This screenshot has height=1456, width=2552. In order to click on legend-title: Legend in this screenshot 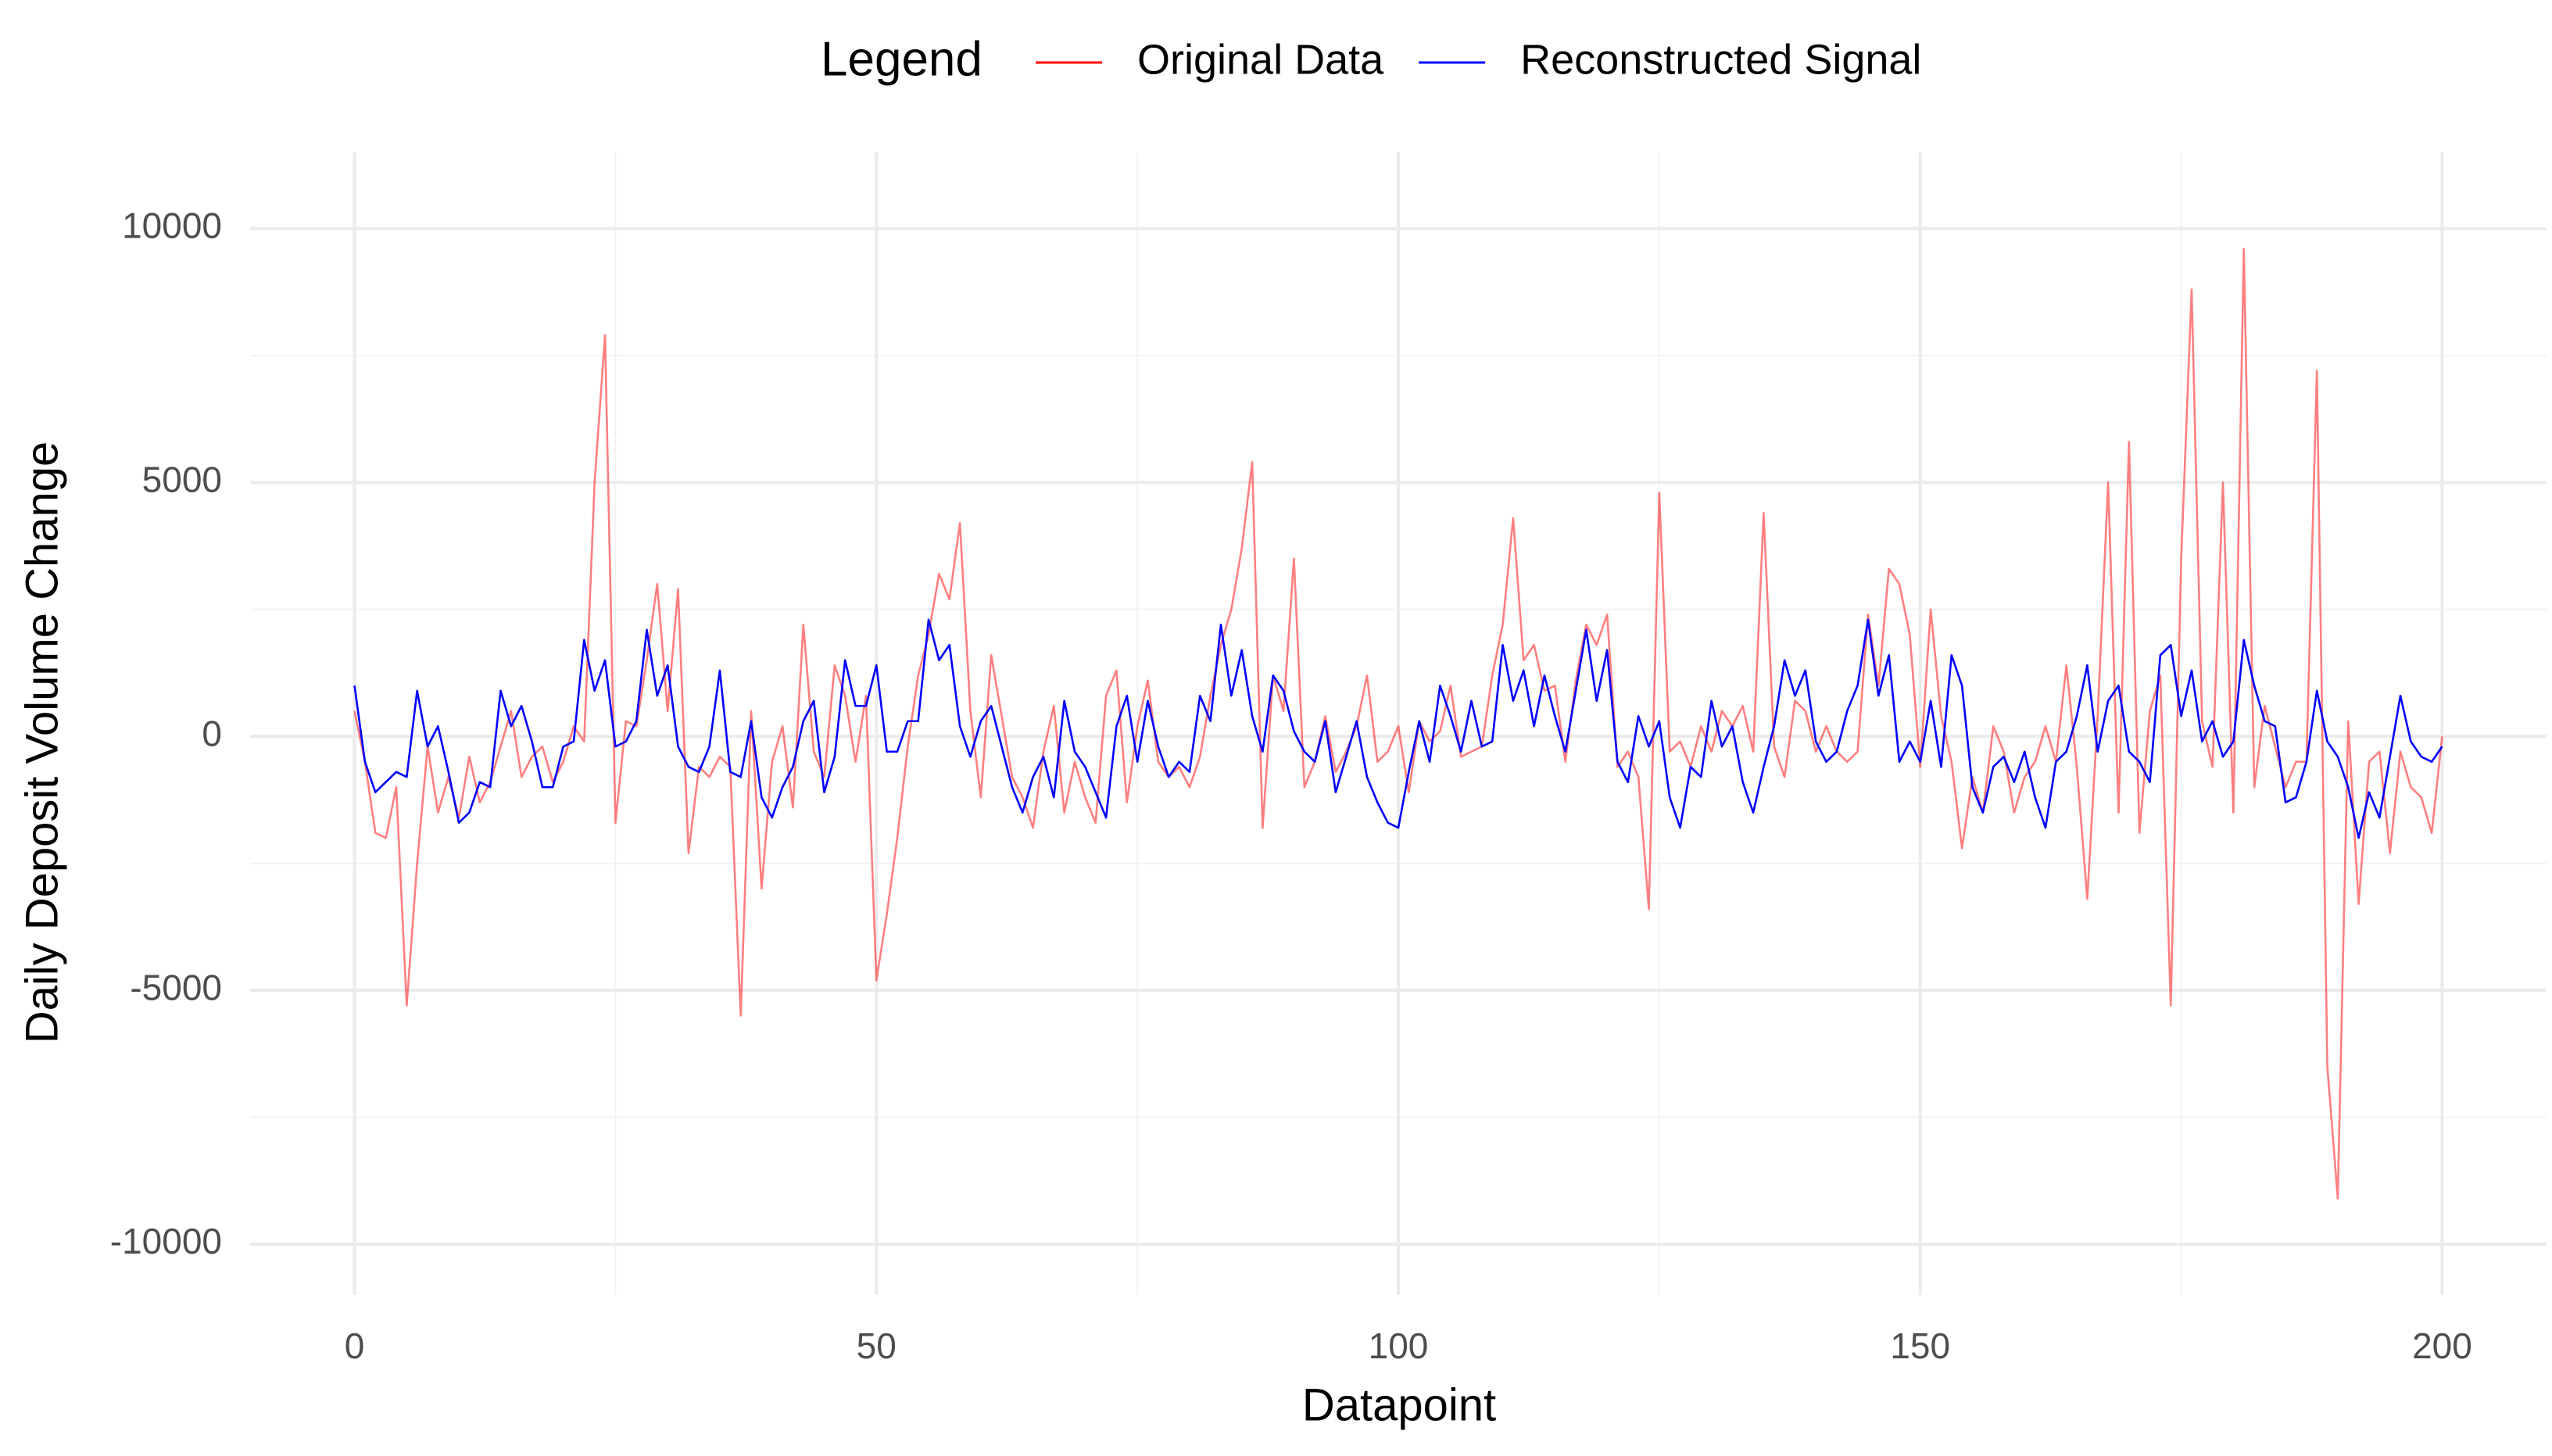, I will do `click(902, 59)`.